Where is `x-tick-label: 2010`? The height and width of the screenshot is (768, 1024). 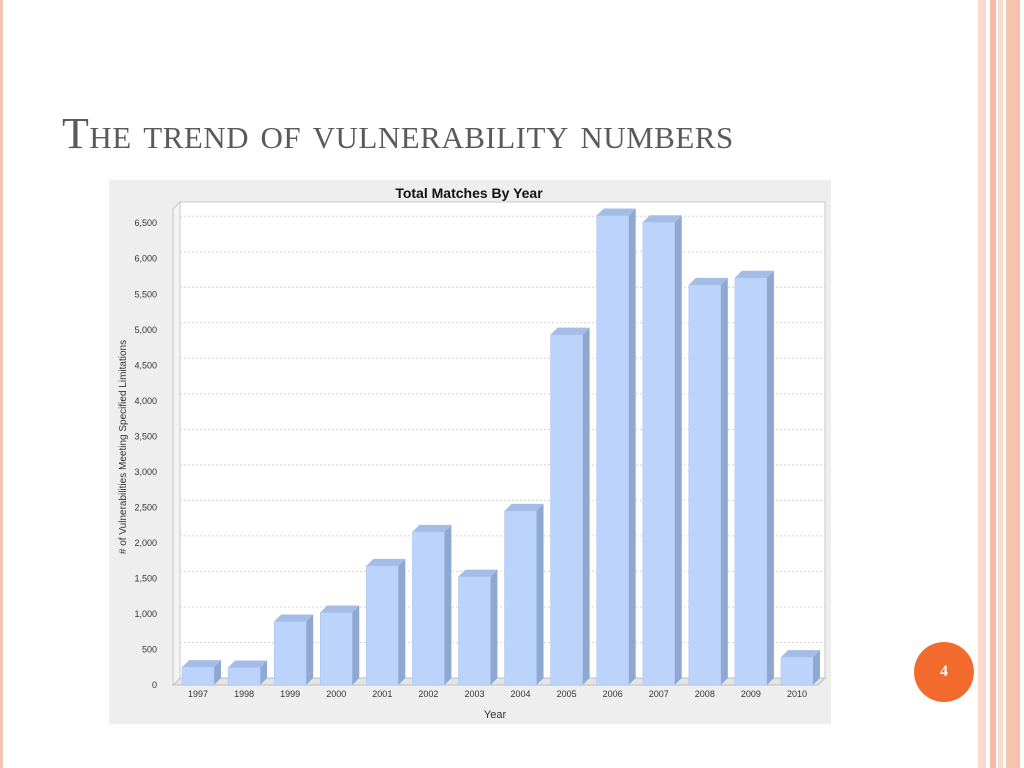
x-tick-label: 2010 is located at coordinates (797, 694).